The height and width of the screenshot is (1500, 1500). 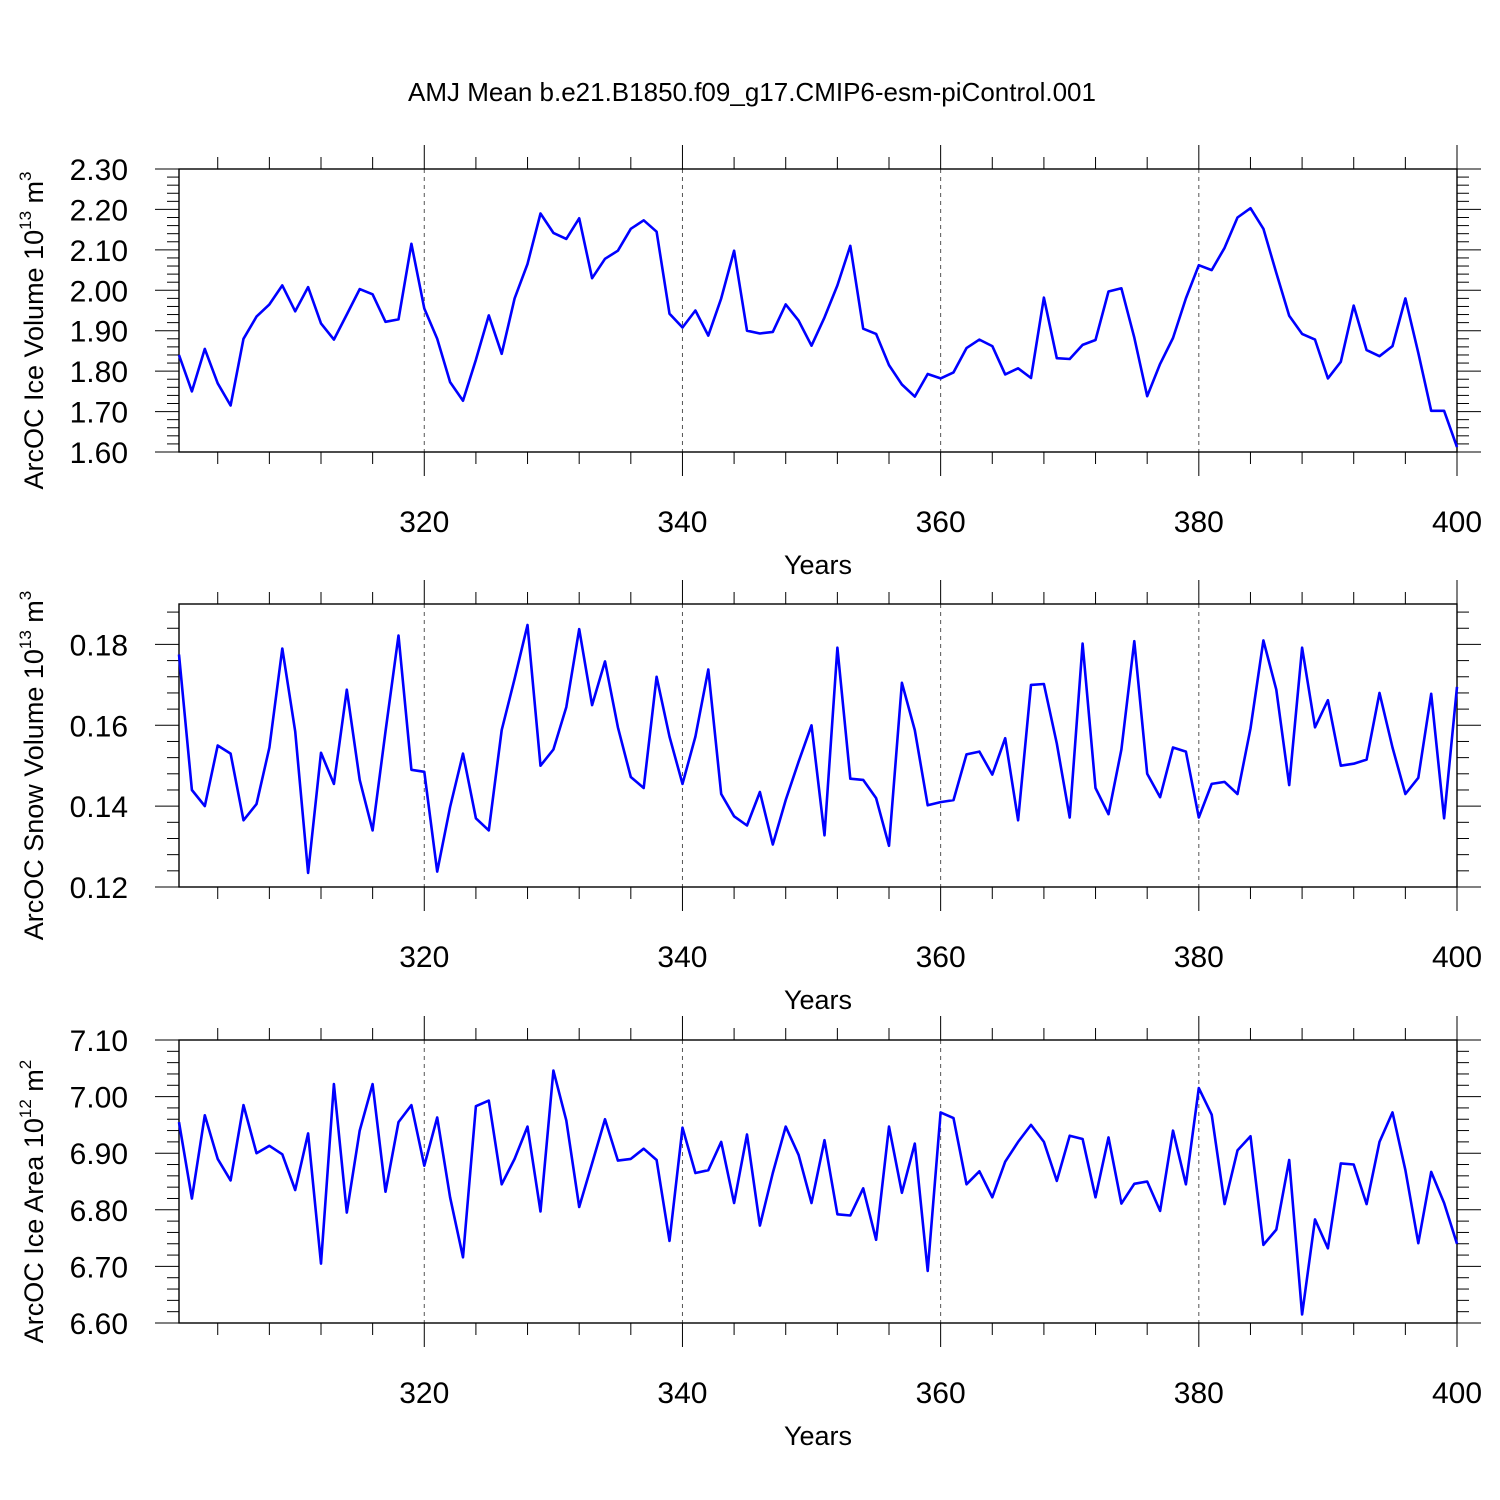 I want to click on y-tick-label: 0.18, so click(x=99, y=645).